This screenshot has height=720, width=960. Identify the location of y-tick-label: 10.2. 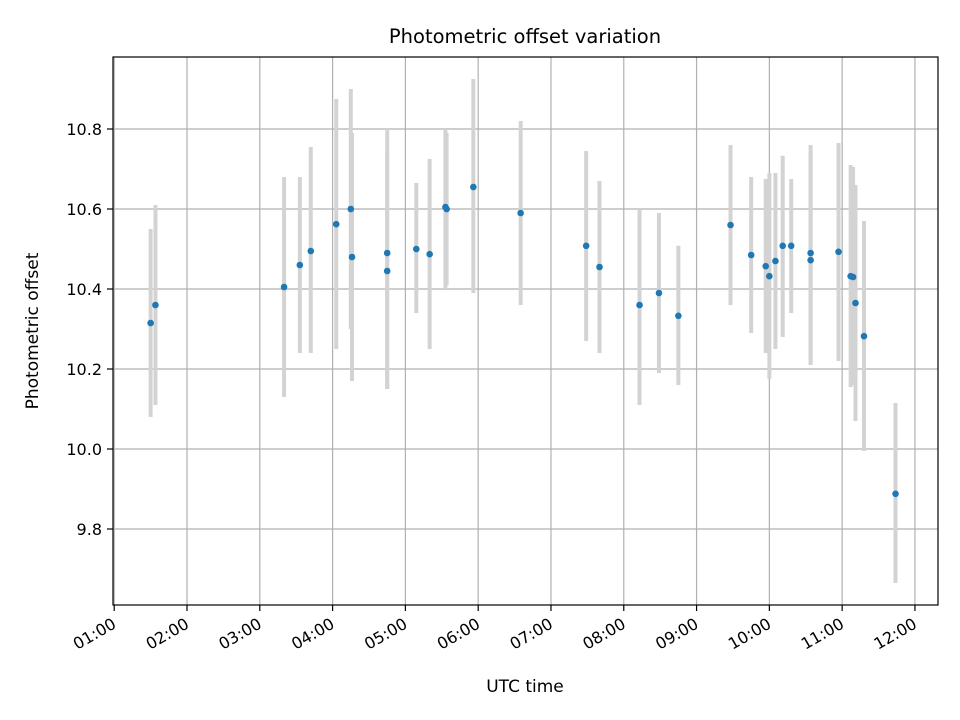
(84, 369).